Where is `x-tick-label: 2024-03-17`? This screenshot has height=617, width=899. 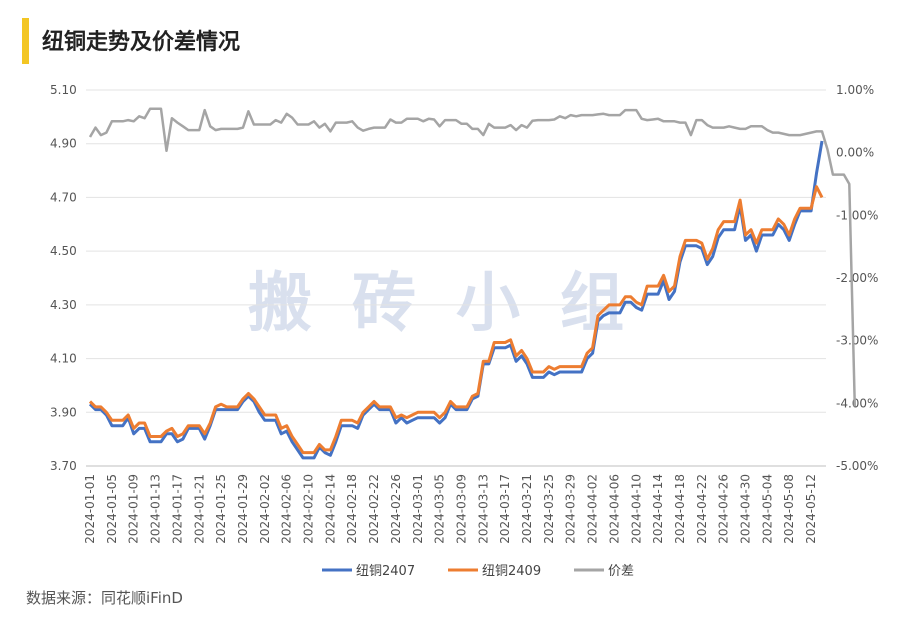 x-tick-label: 2024-03-17 is located at coordinates (505, 509).